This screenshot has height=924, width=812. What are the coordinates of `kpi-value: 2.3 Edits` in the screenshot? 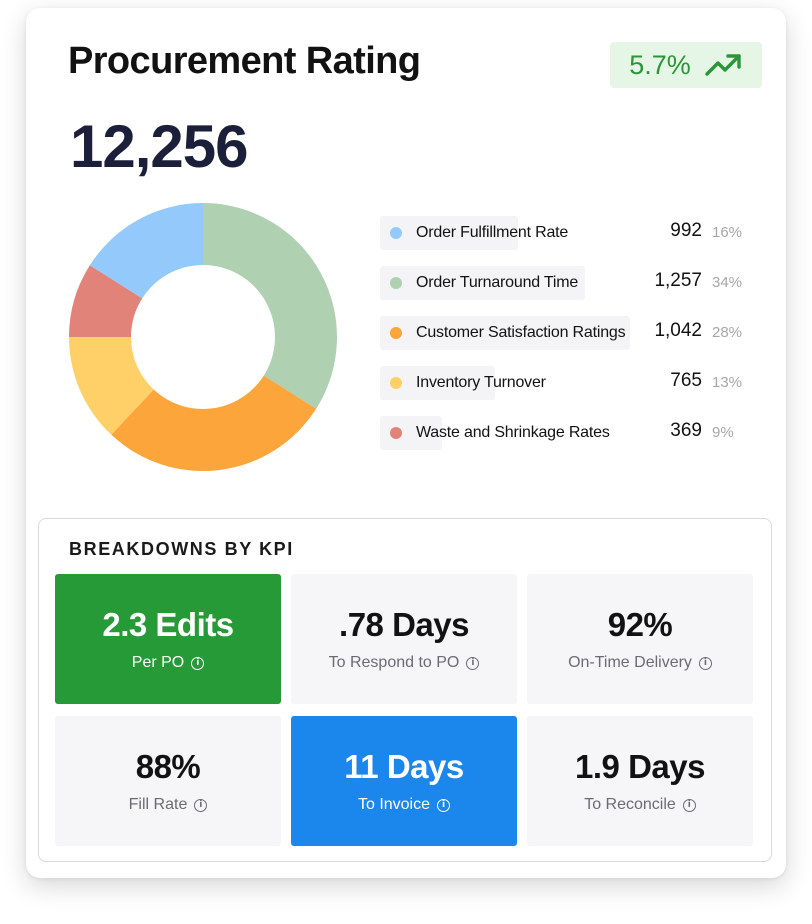 It's located at (168, 624).